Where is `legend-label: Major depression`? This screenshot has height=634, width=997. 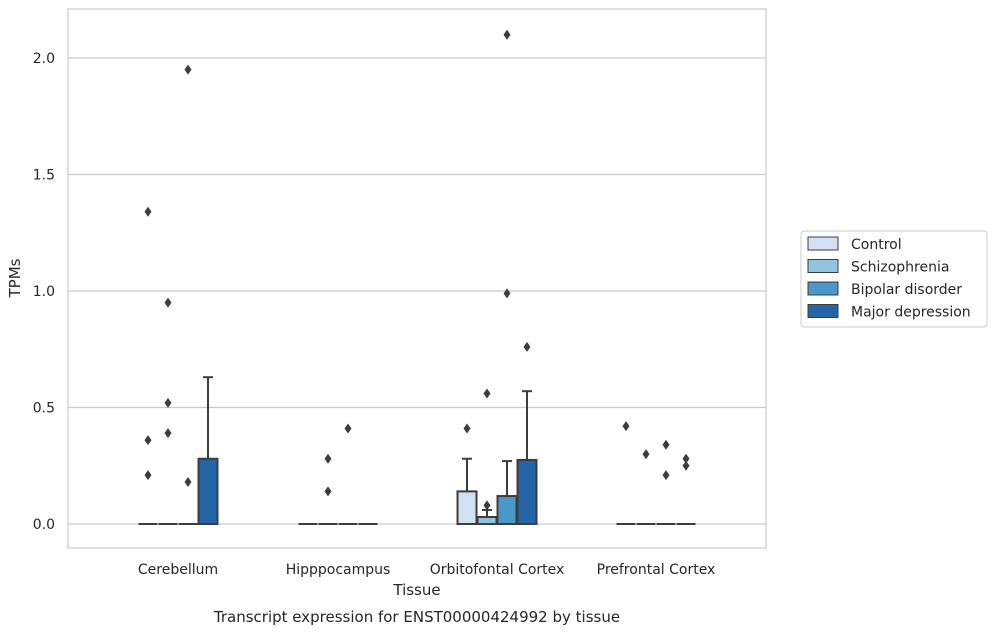 legend-label: Major depression is located at coordinates (911, 313).